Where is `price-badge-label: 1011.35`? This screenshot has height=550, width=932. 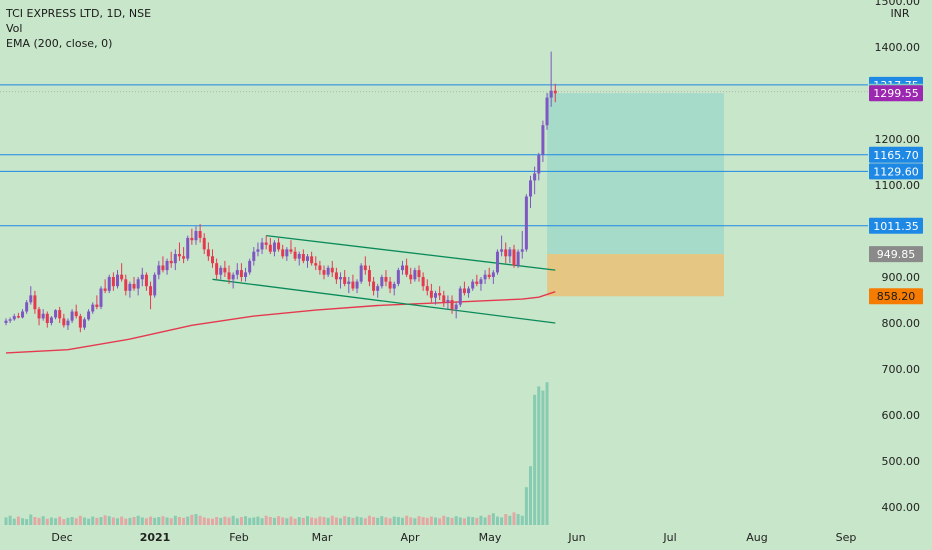 price-badge-label: 1011.35 is located at coordinates (896, 226).